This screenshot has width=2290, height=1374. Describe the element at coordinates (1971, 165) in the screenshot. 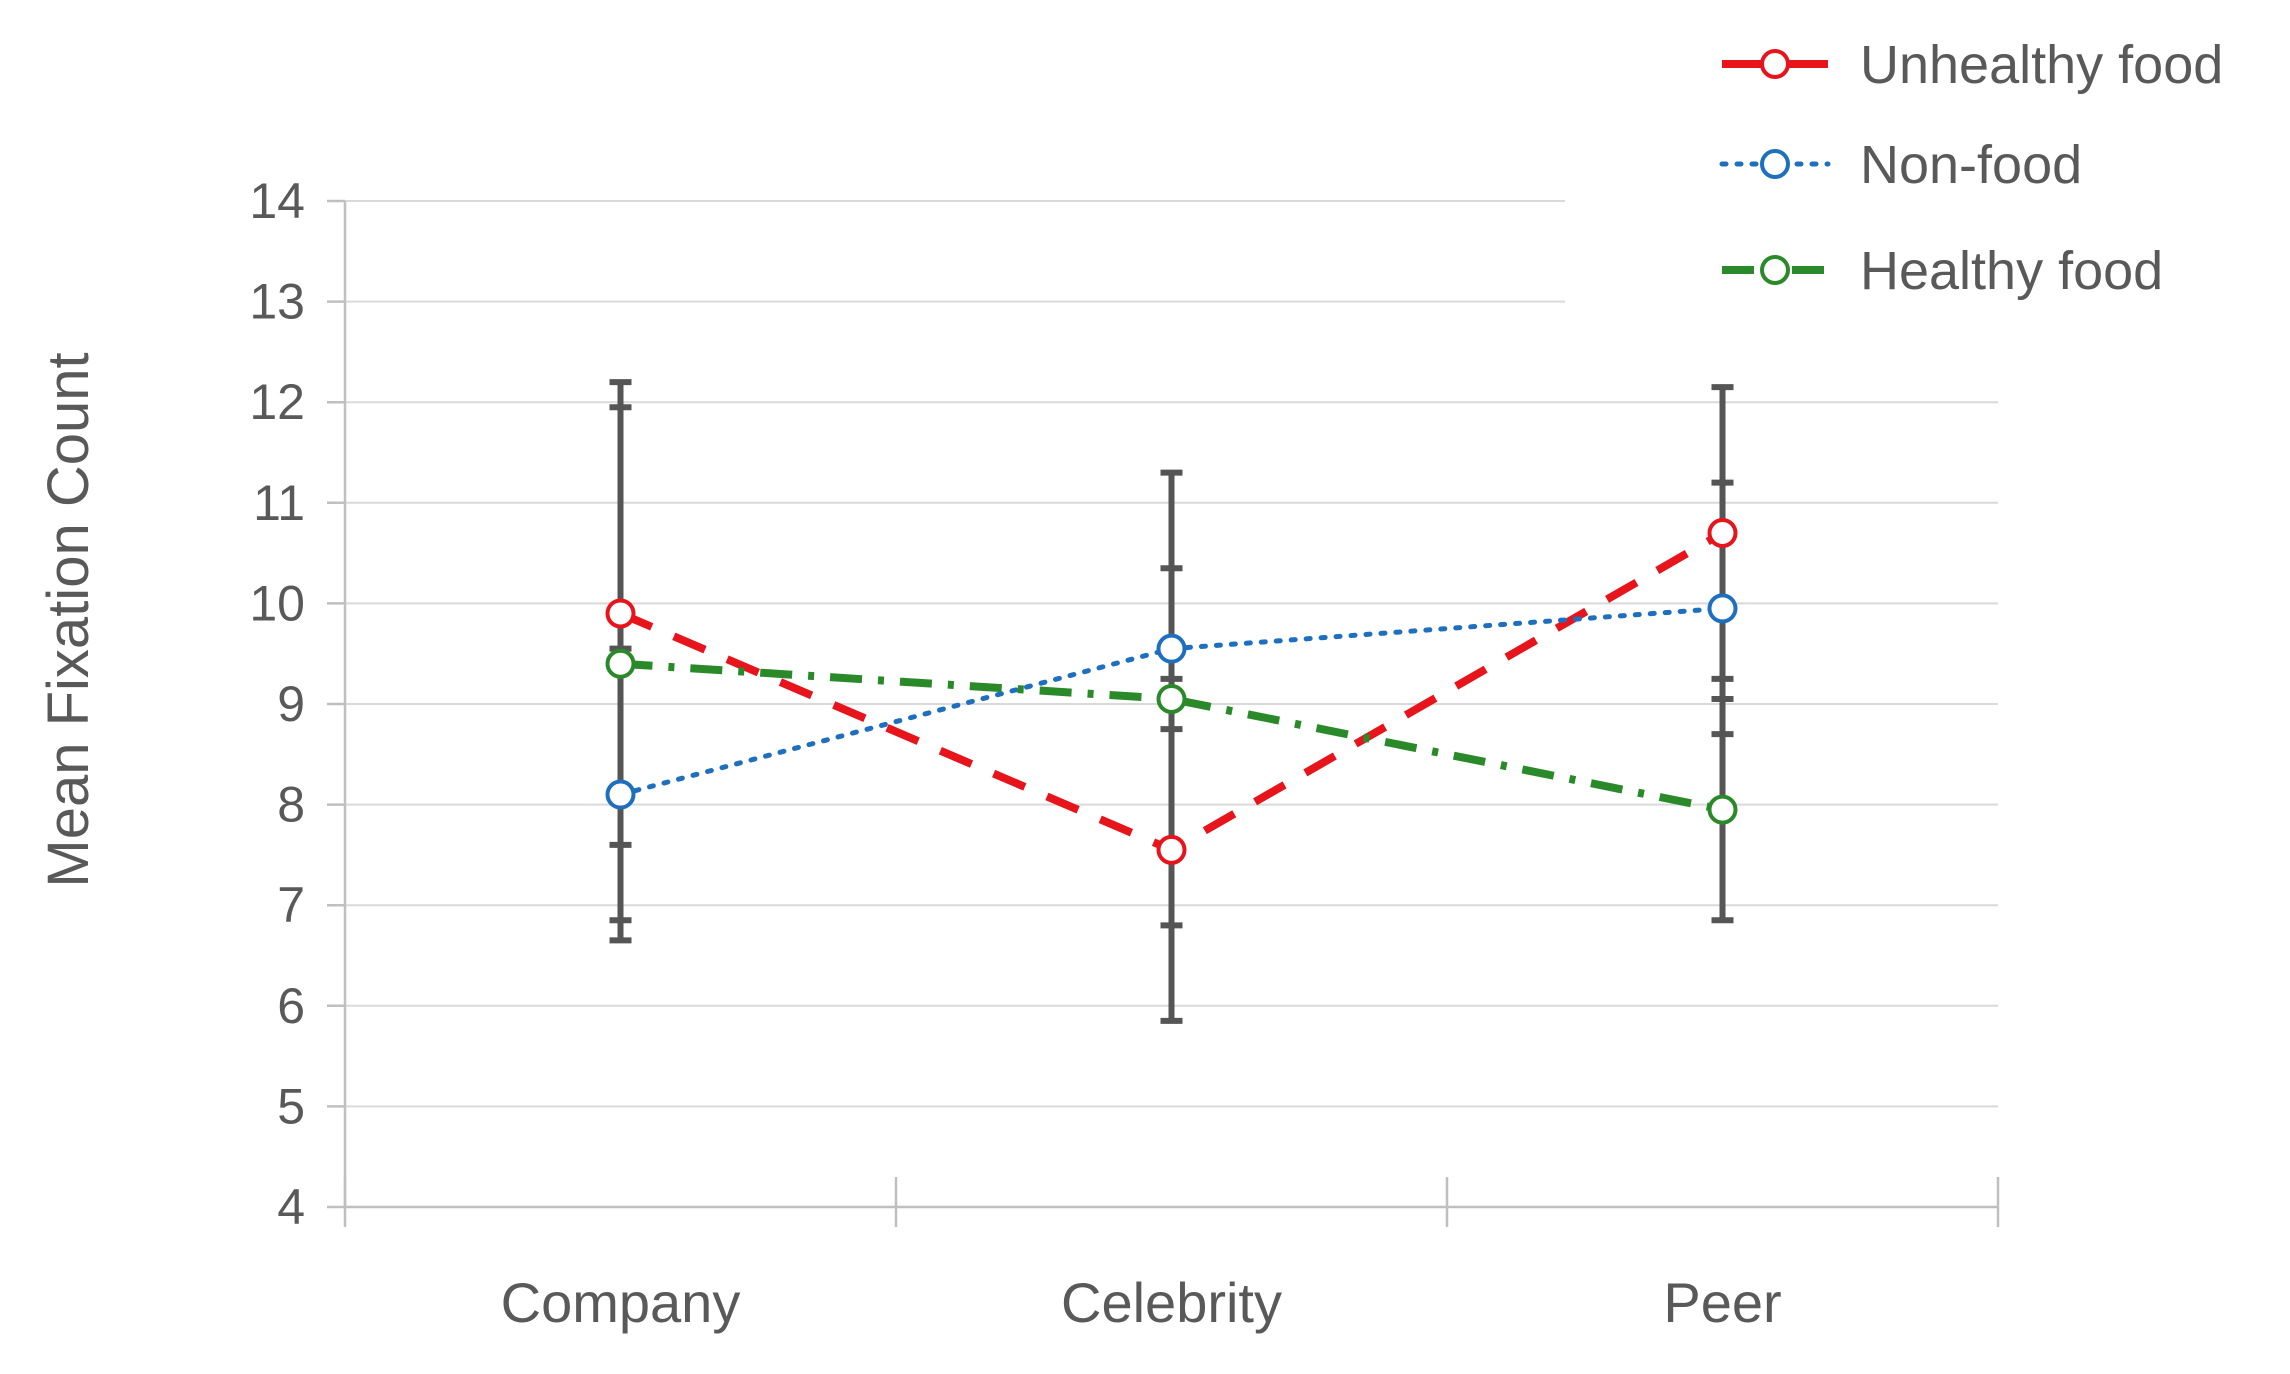

I see `legend-label: Non-food` at that location.